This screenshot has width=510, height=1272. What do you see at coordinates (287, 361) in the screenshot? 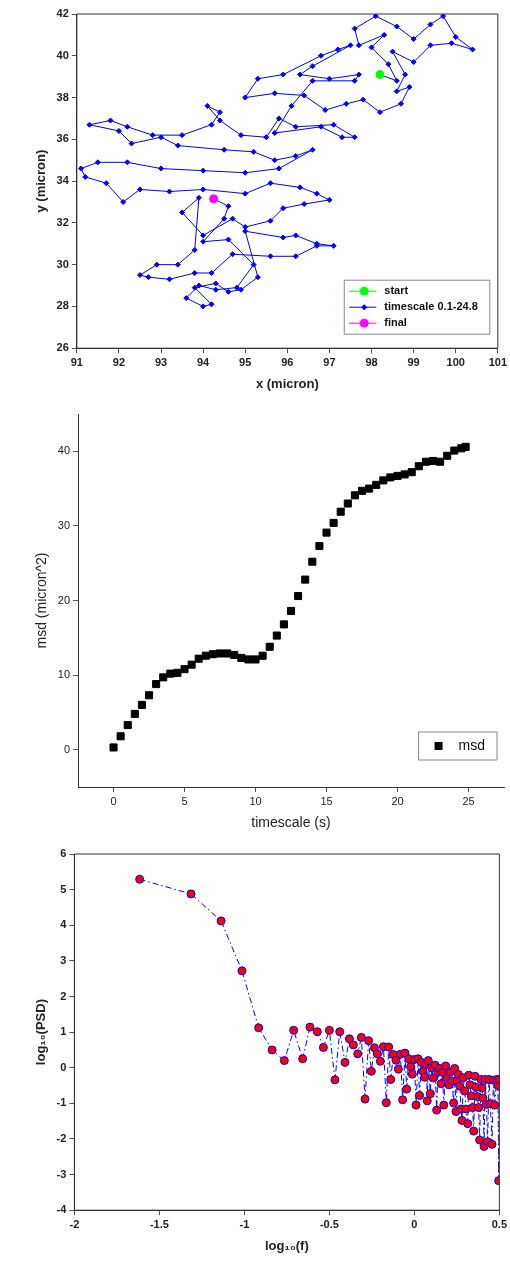
I see `x-tick-label: 96` at bounding box center [287, 361].